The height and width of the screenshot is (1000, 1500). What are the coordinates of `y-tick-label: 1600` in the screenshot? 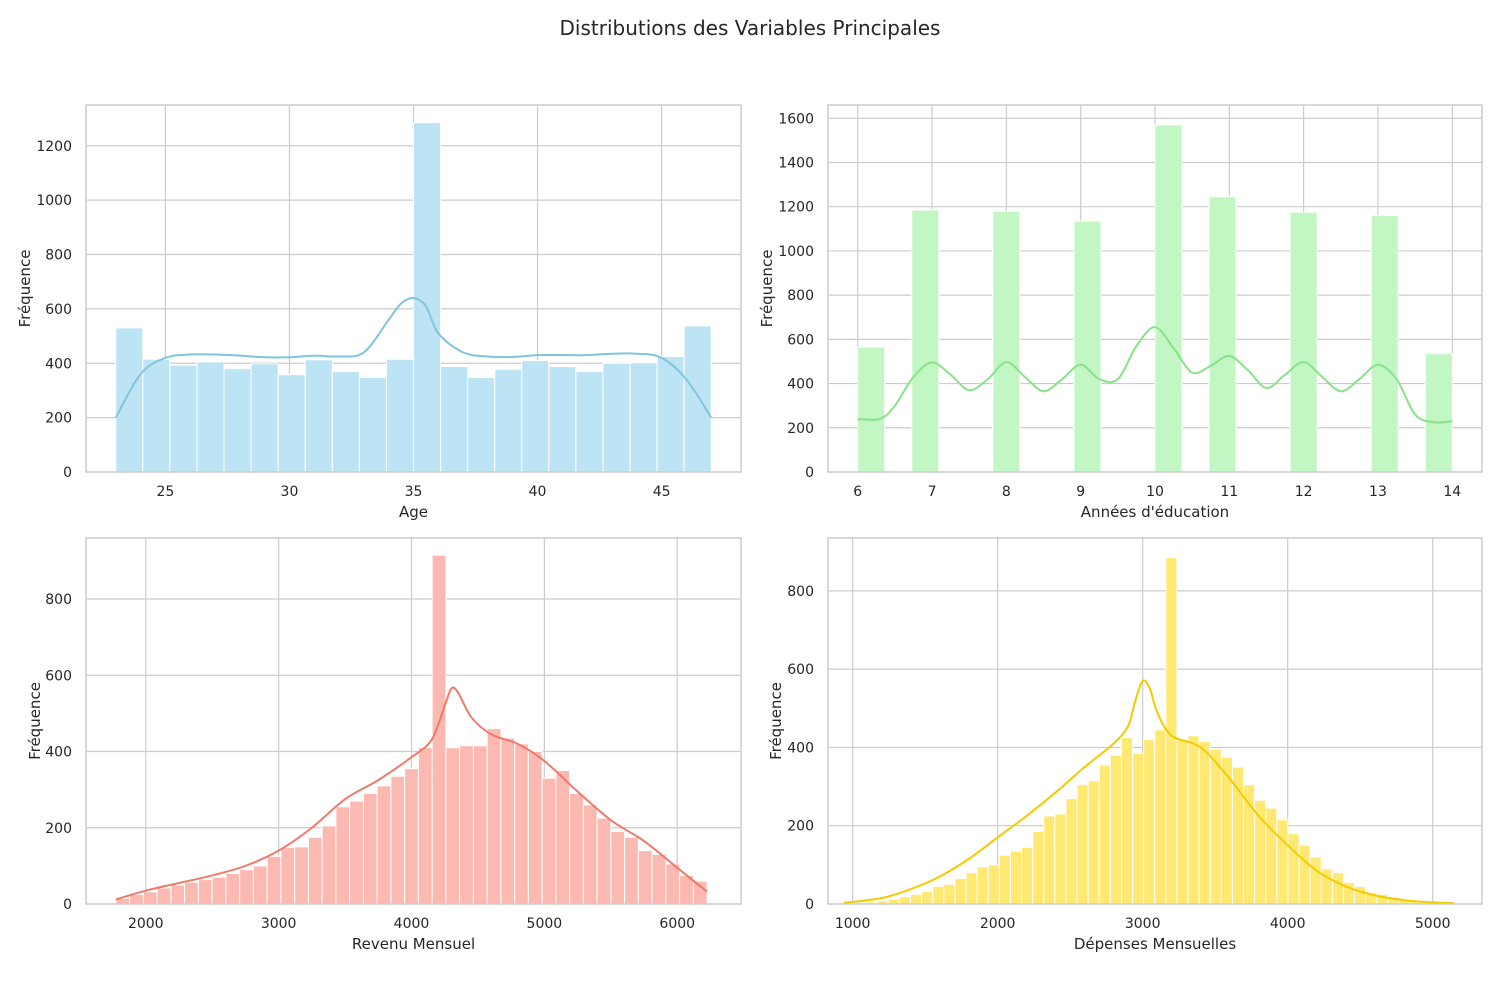 It's located at (796, 119).